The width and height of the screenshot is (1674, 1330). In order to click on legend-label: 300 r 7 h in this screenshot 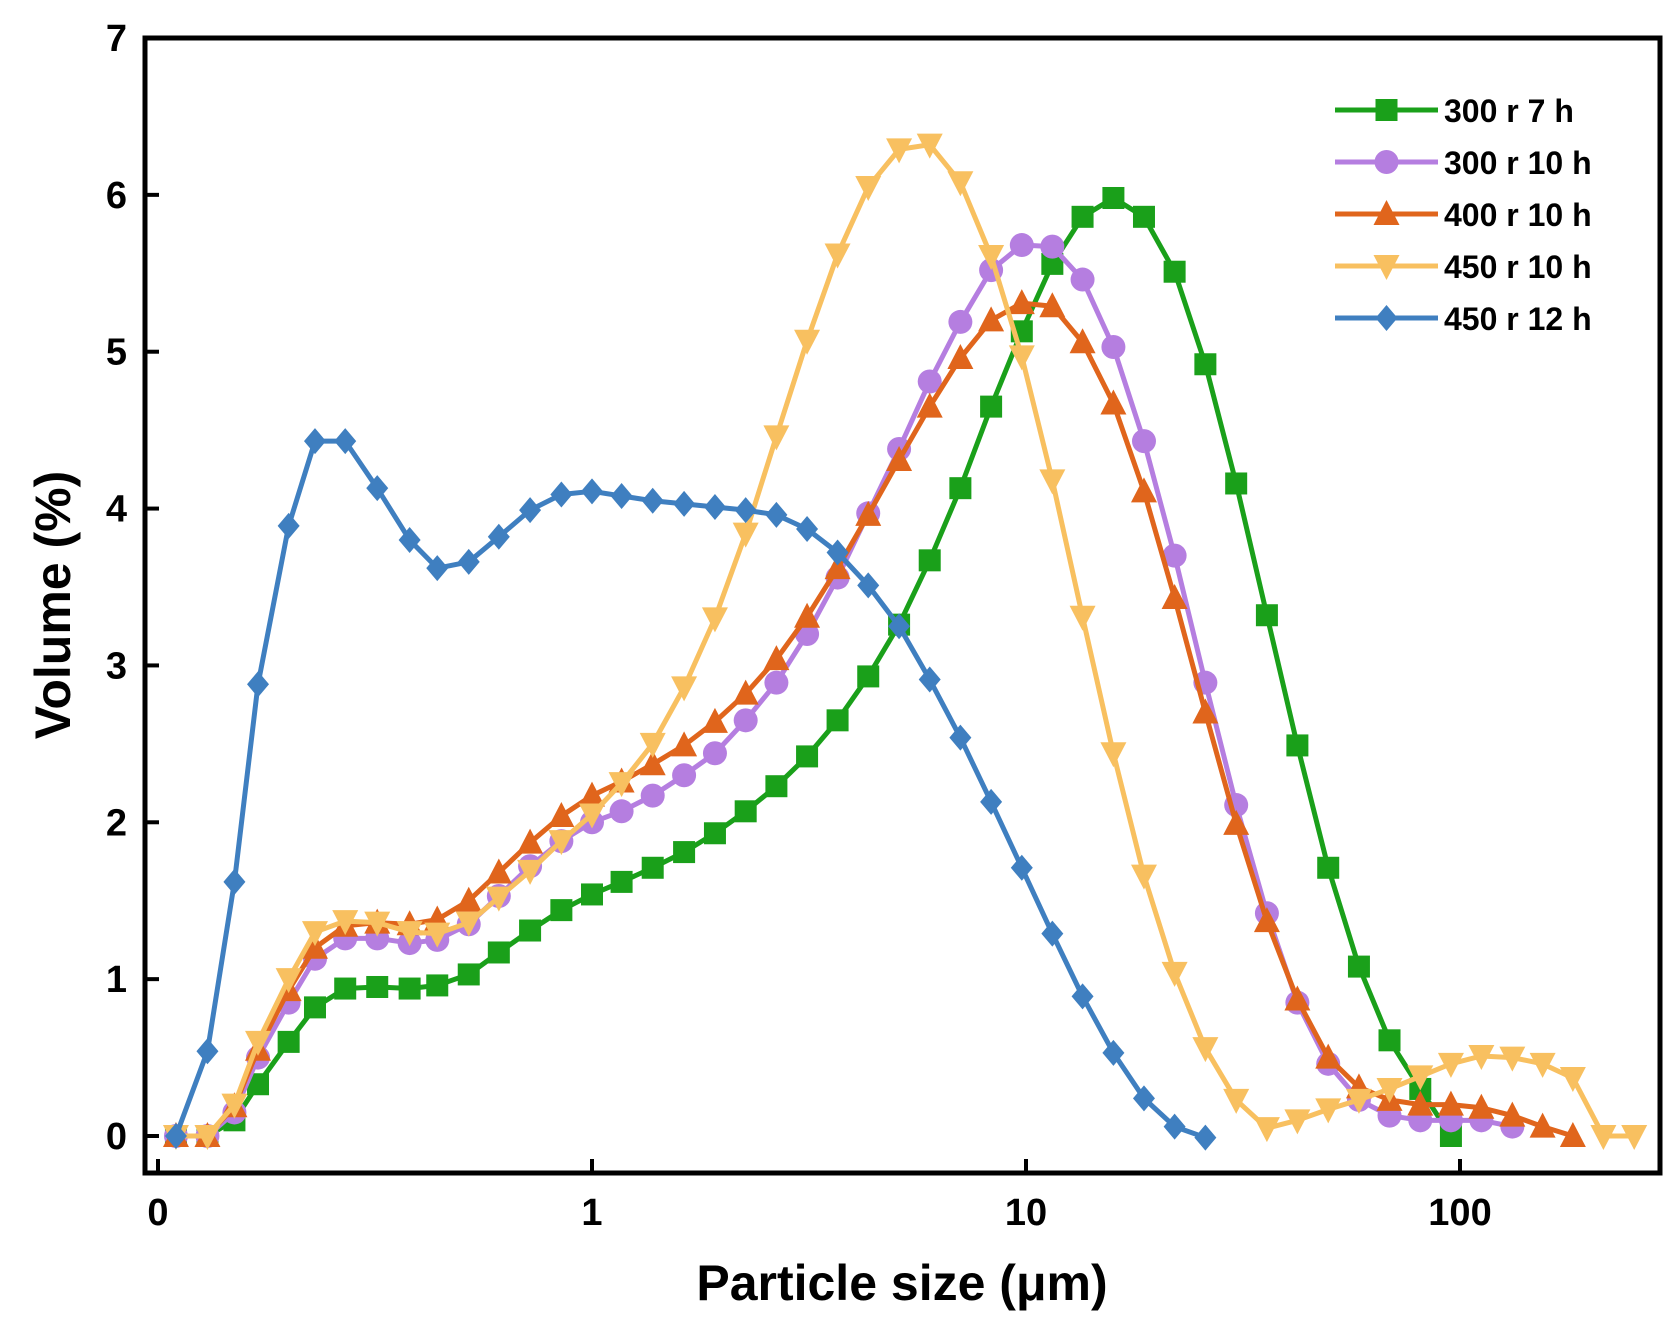, I will do `click(1509, 111)`.